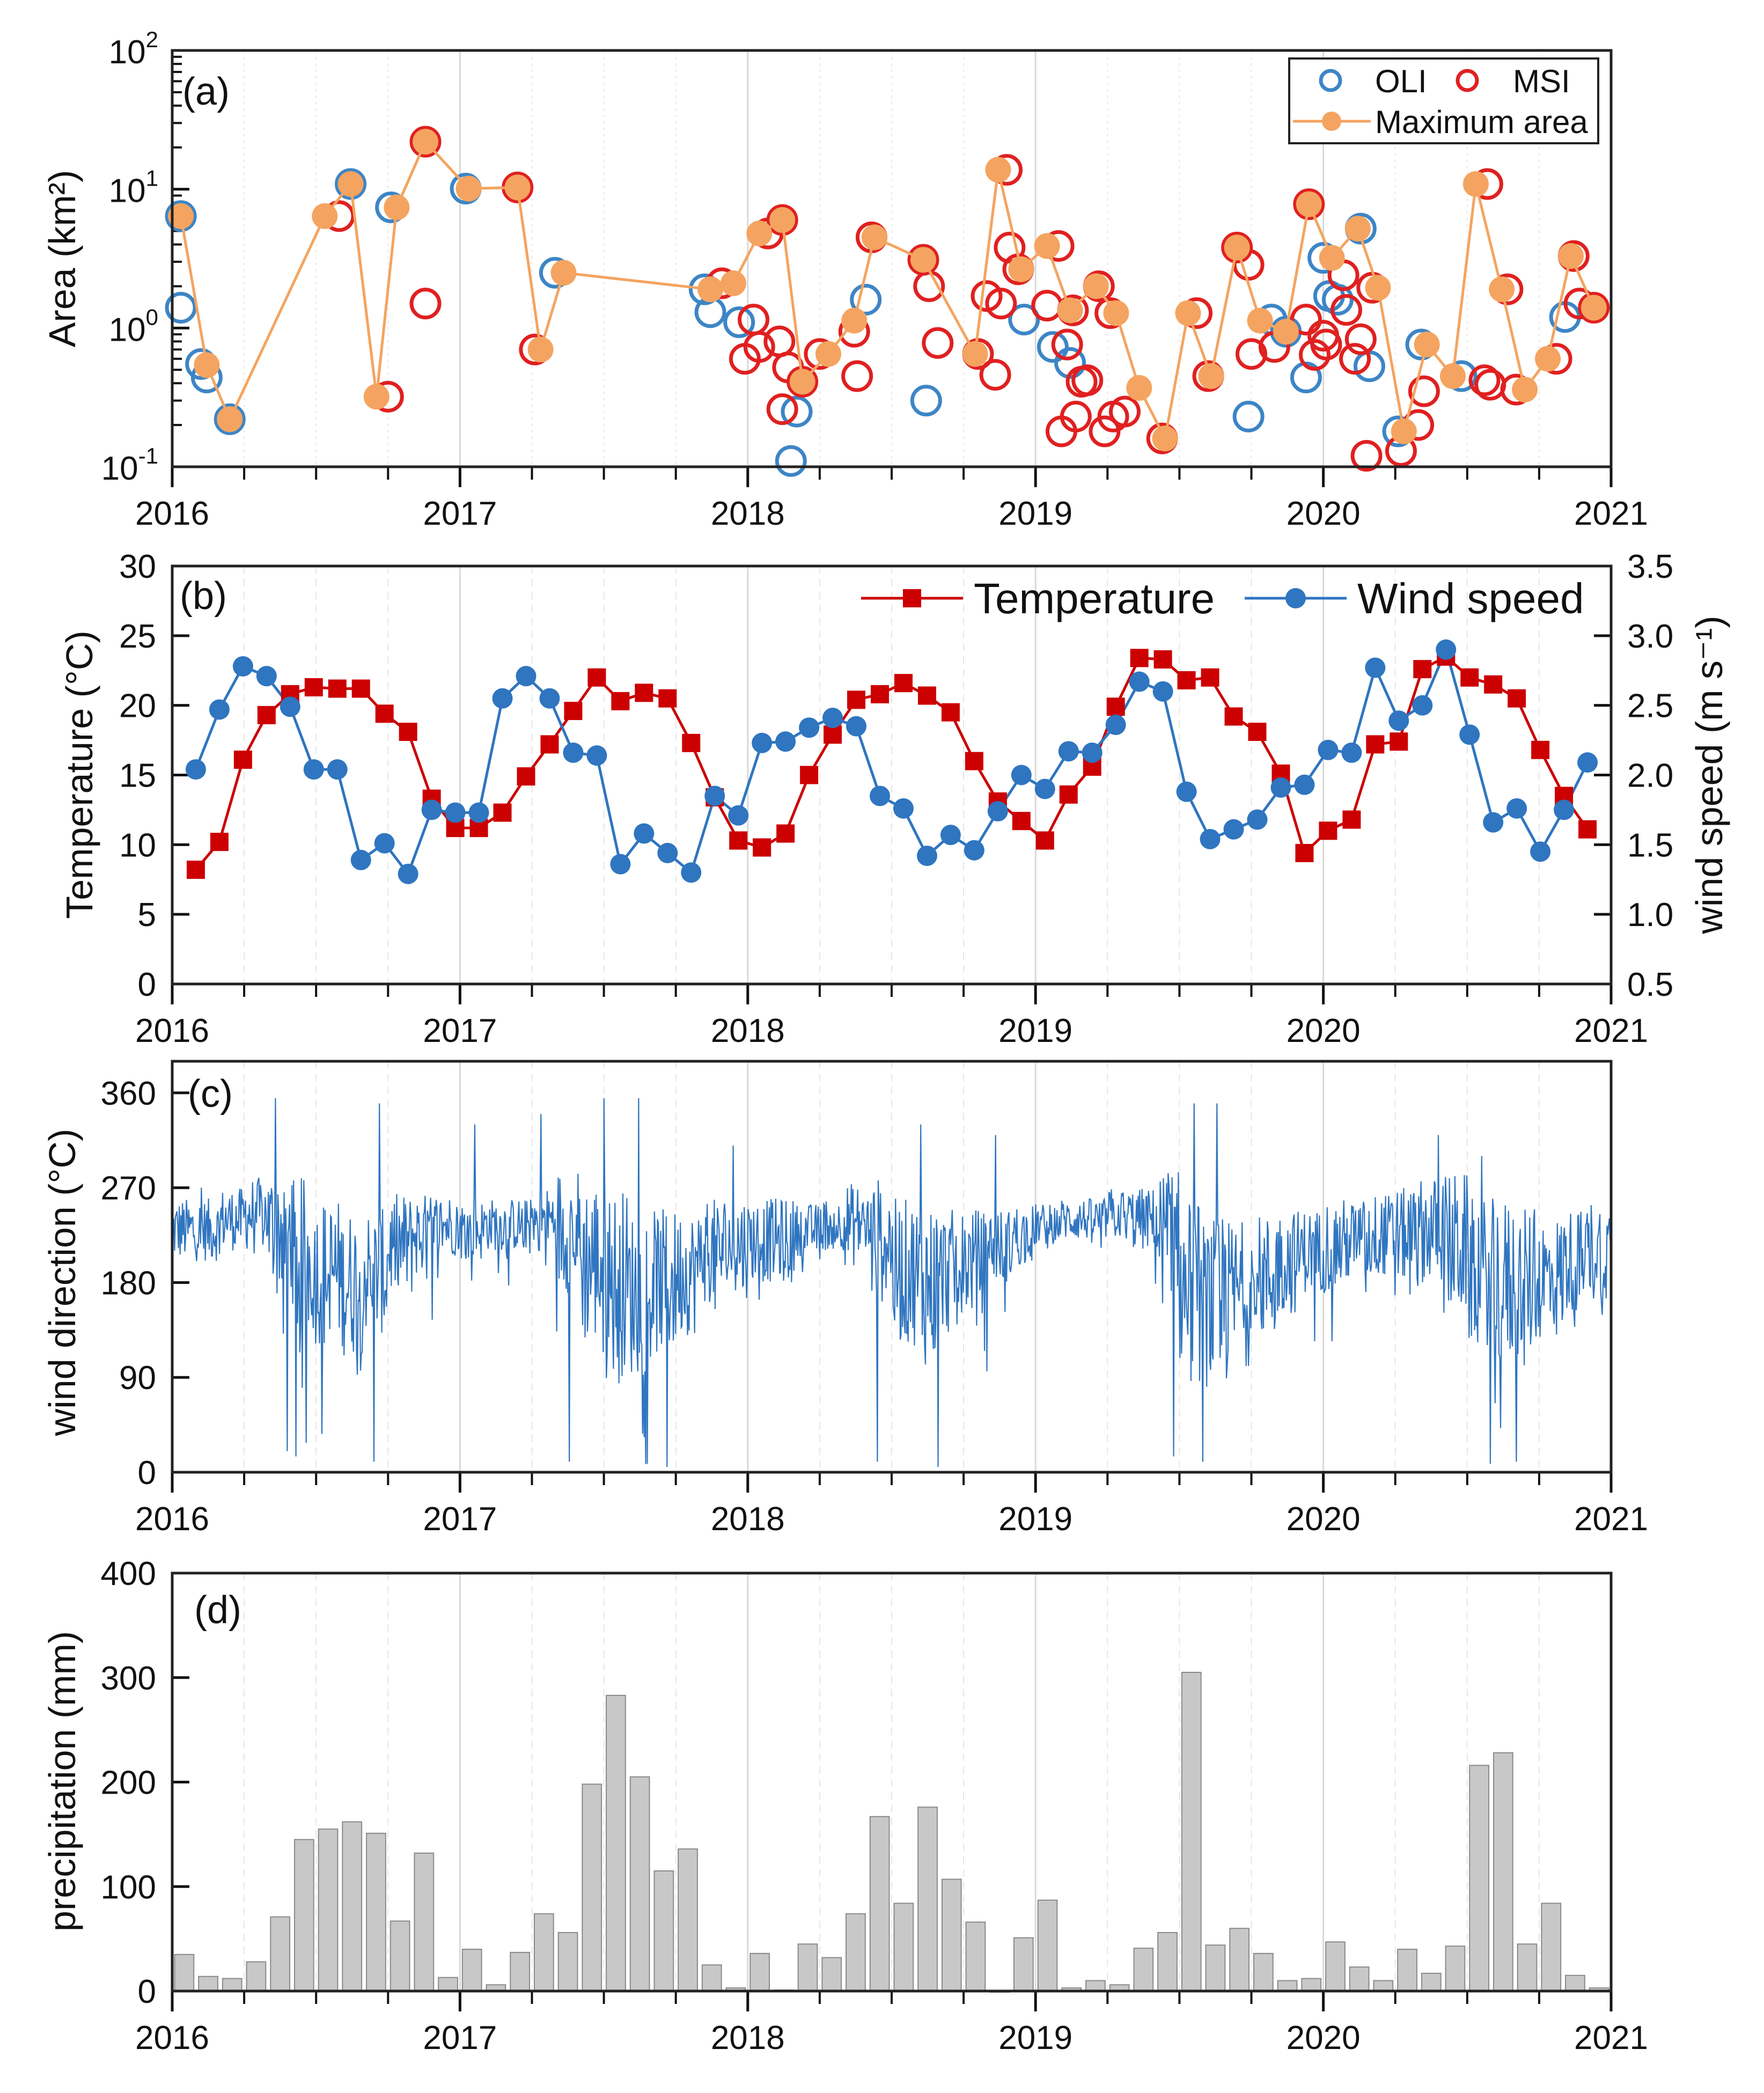 This screenshot has height=2093, width=1764. I want to click on legend-a: OLI MSI Maximum area, so click(1443, 100).